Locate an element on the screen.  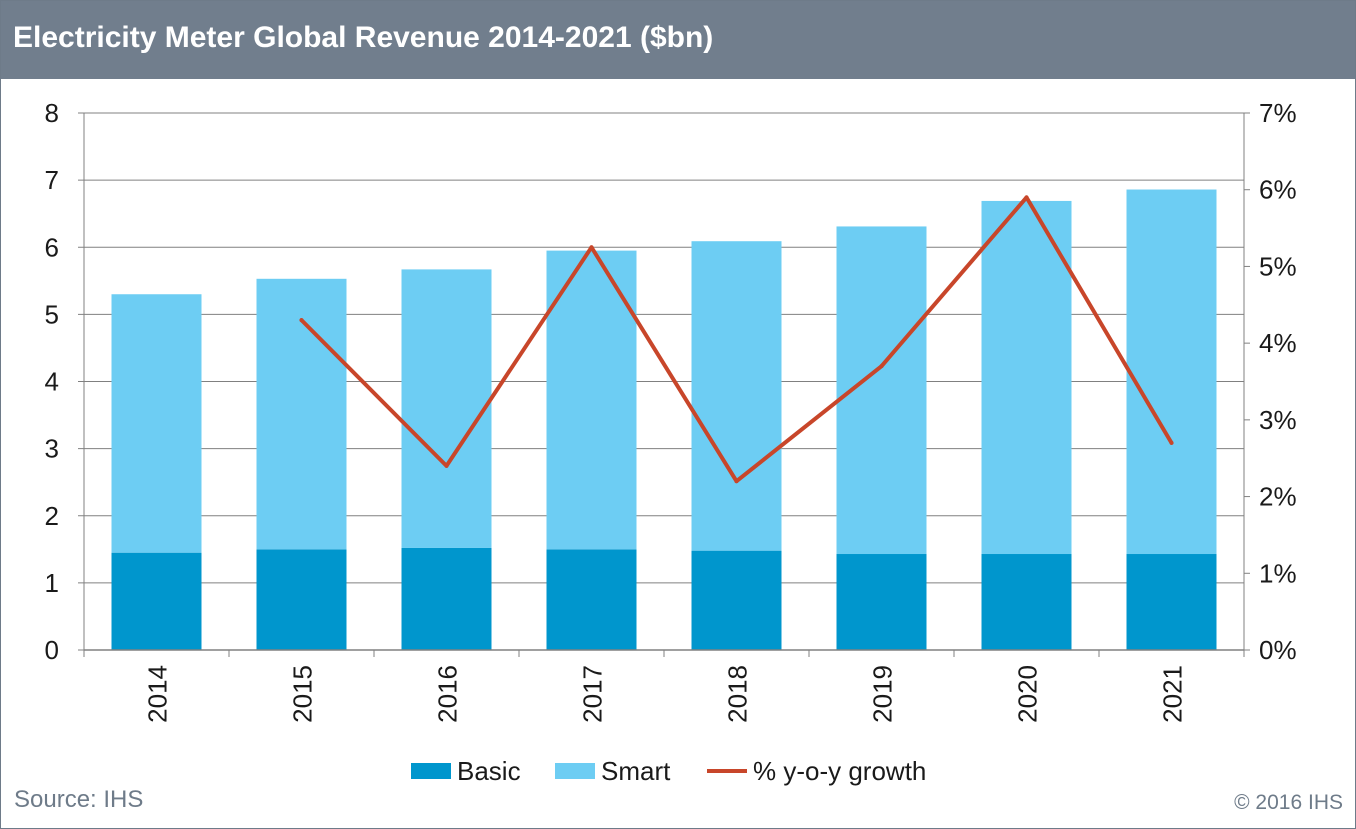
legend-label-growth: % y-o-y growth is located at coordinates (840, 770).